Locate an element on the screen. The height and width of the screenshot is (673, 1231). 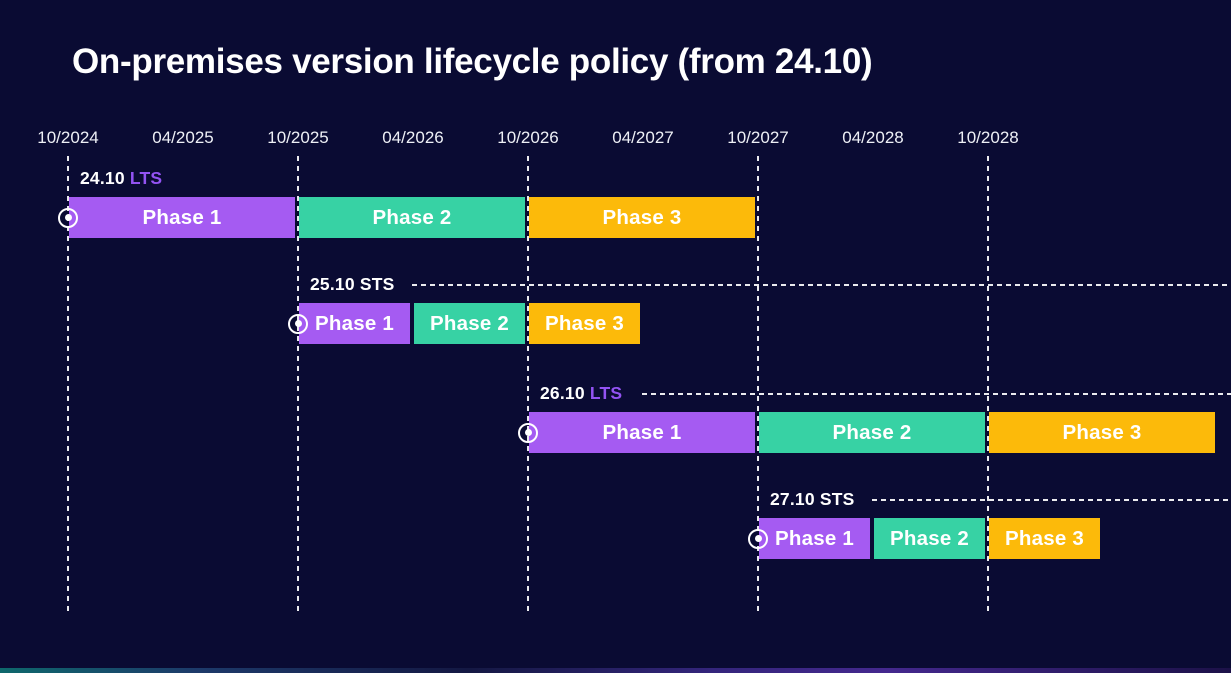
release-label: 27.10 STS is located at coordinates (812, 499).